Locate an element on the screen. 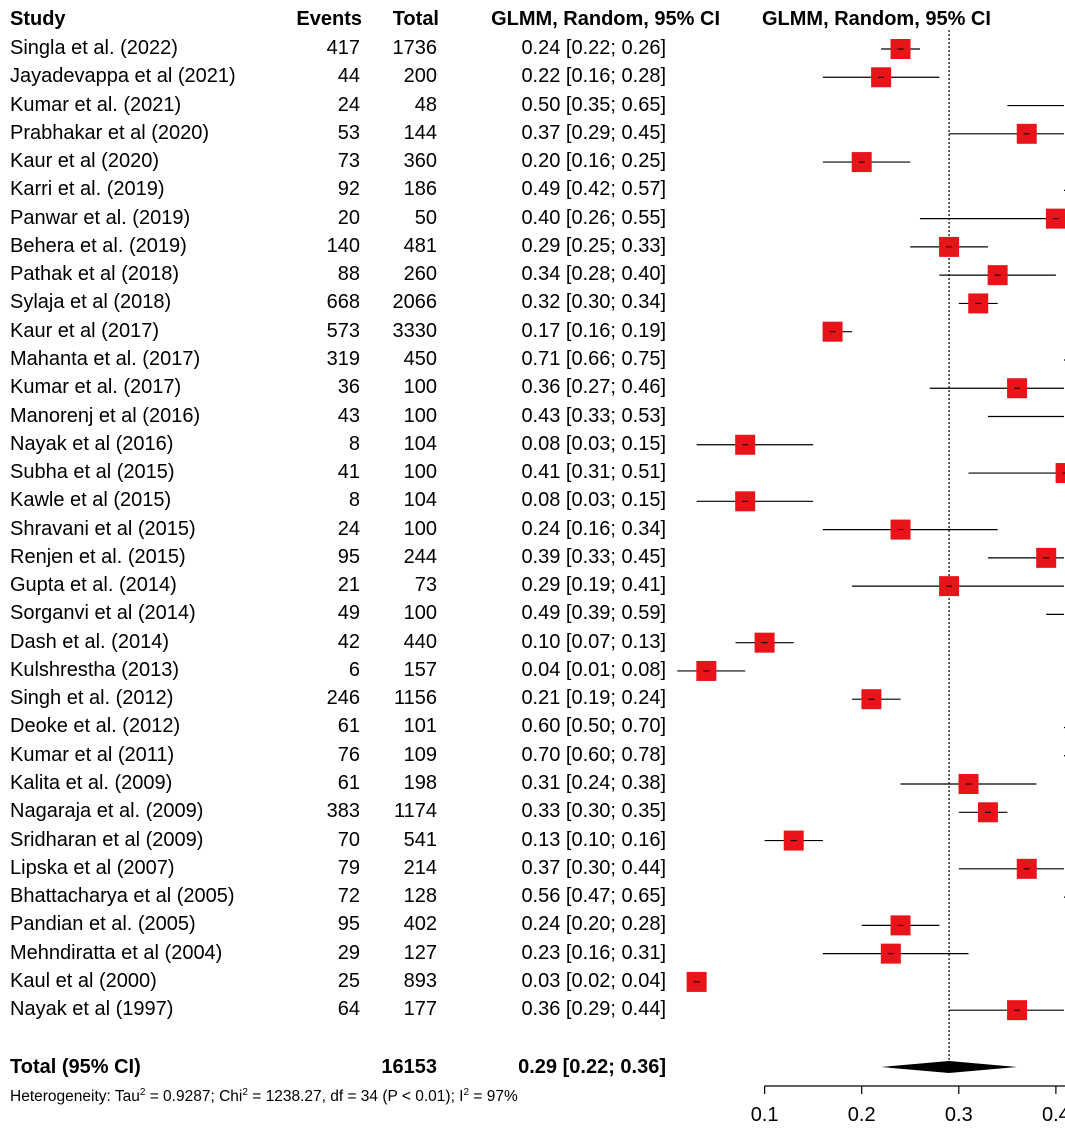 The width and height of the screenshot is (1065, 1146). table-row: Kulshrestha (2013) 6 157 0.04 [0.01; 0.08] is located at coordinates (360, 671).